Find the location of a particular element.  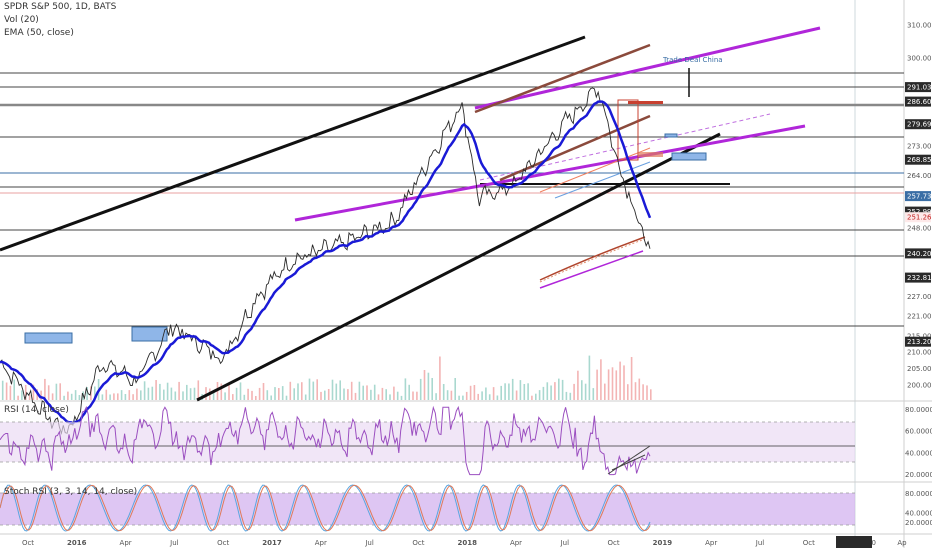

price-axis-tick-label: 248.00 is located at coordinates (919, 228).